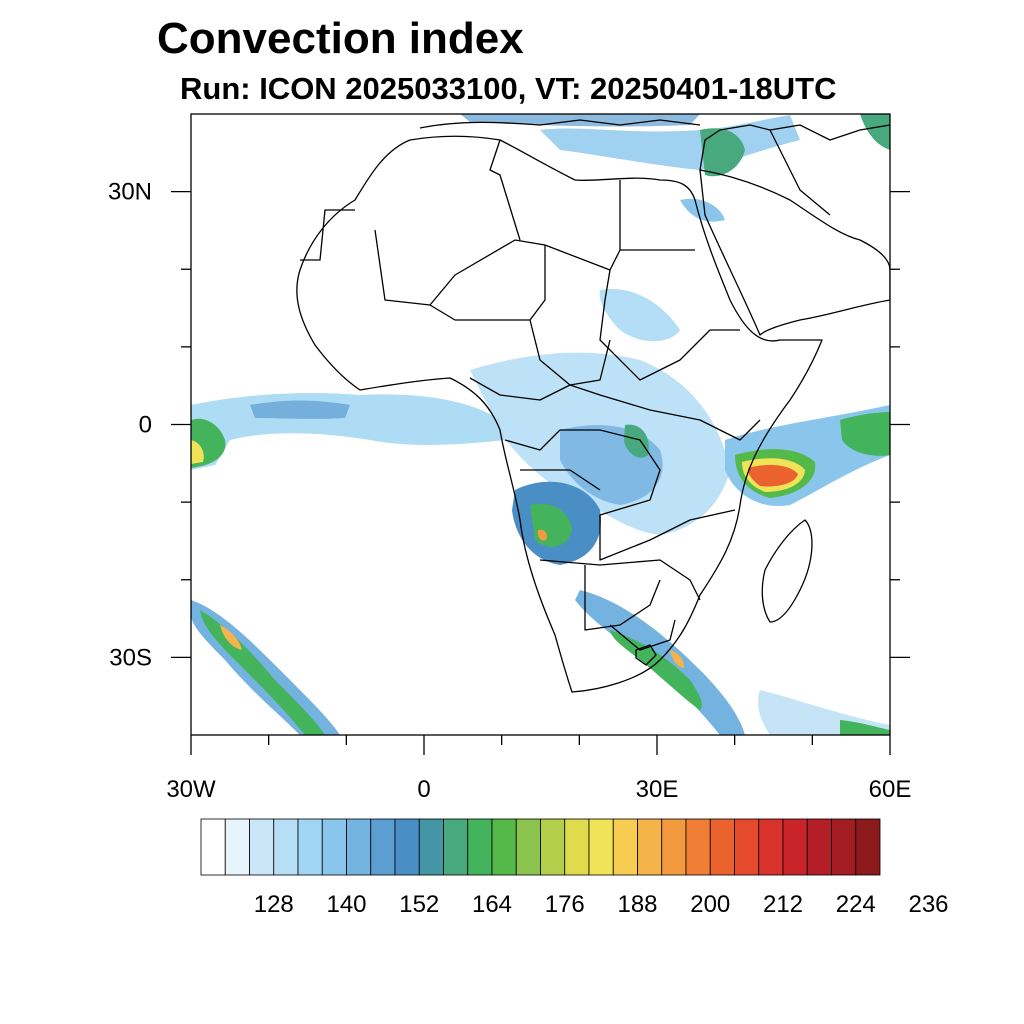  What do you see at coordinates (145, 425) in the screenshot?
I see `lat-label: 0` at bounding box center [145, 425].